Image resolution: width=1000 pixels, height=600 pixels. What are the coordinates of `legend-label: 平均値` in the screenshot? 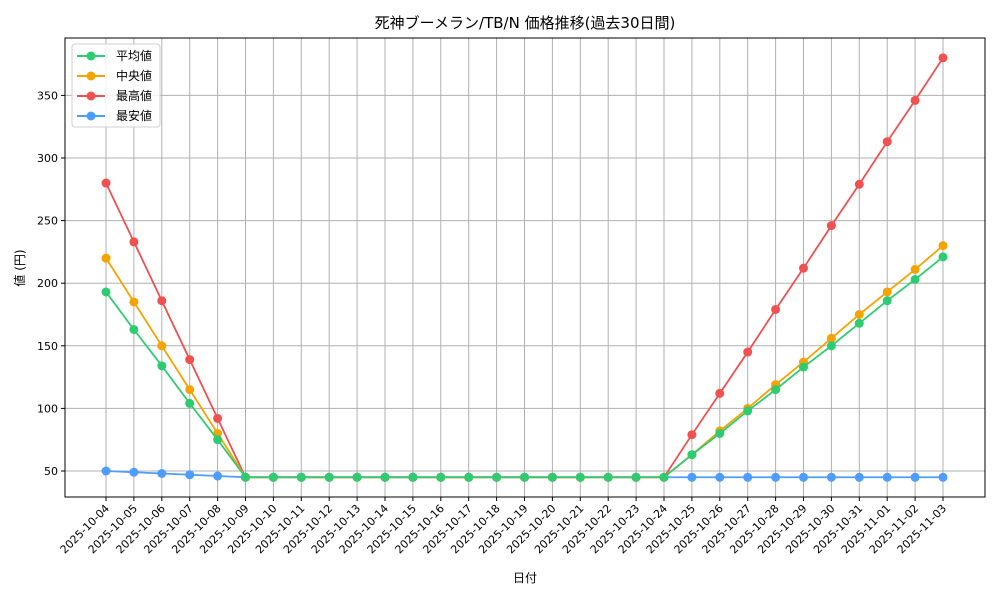 It's located at (134, 55).